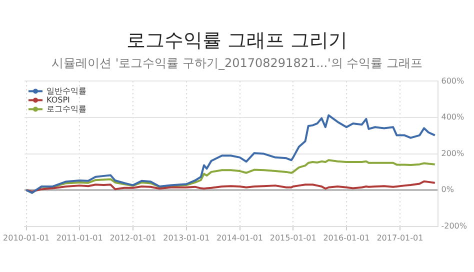 This screenshot has height=272, width=474. What do you see at coordinates (186, 237) in the screenshot?
I see `x-tick-label: 2013-01-01` at bounding box center [186, 237].